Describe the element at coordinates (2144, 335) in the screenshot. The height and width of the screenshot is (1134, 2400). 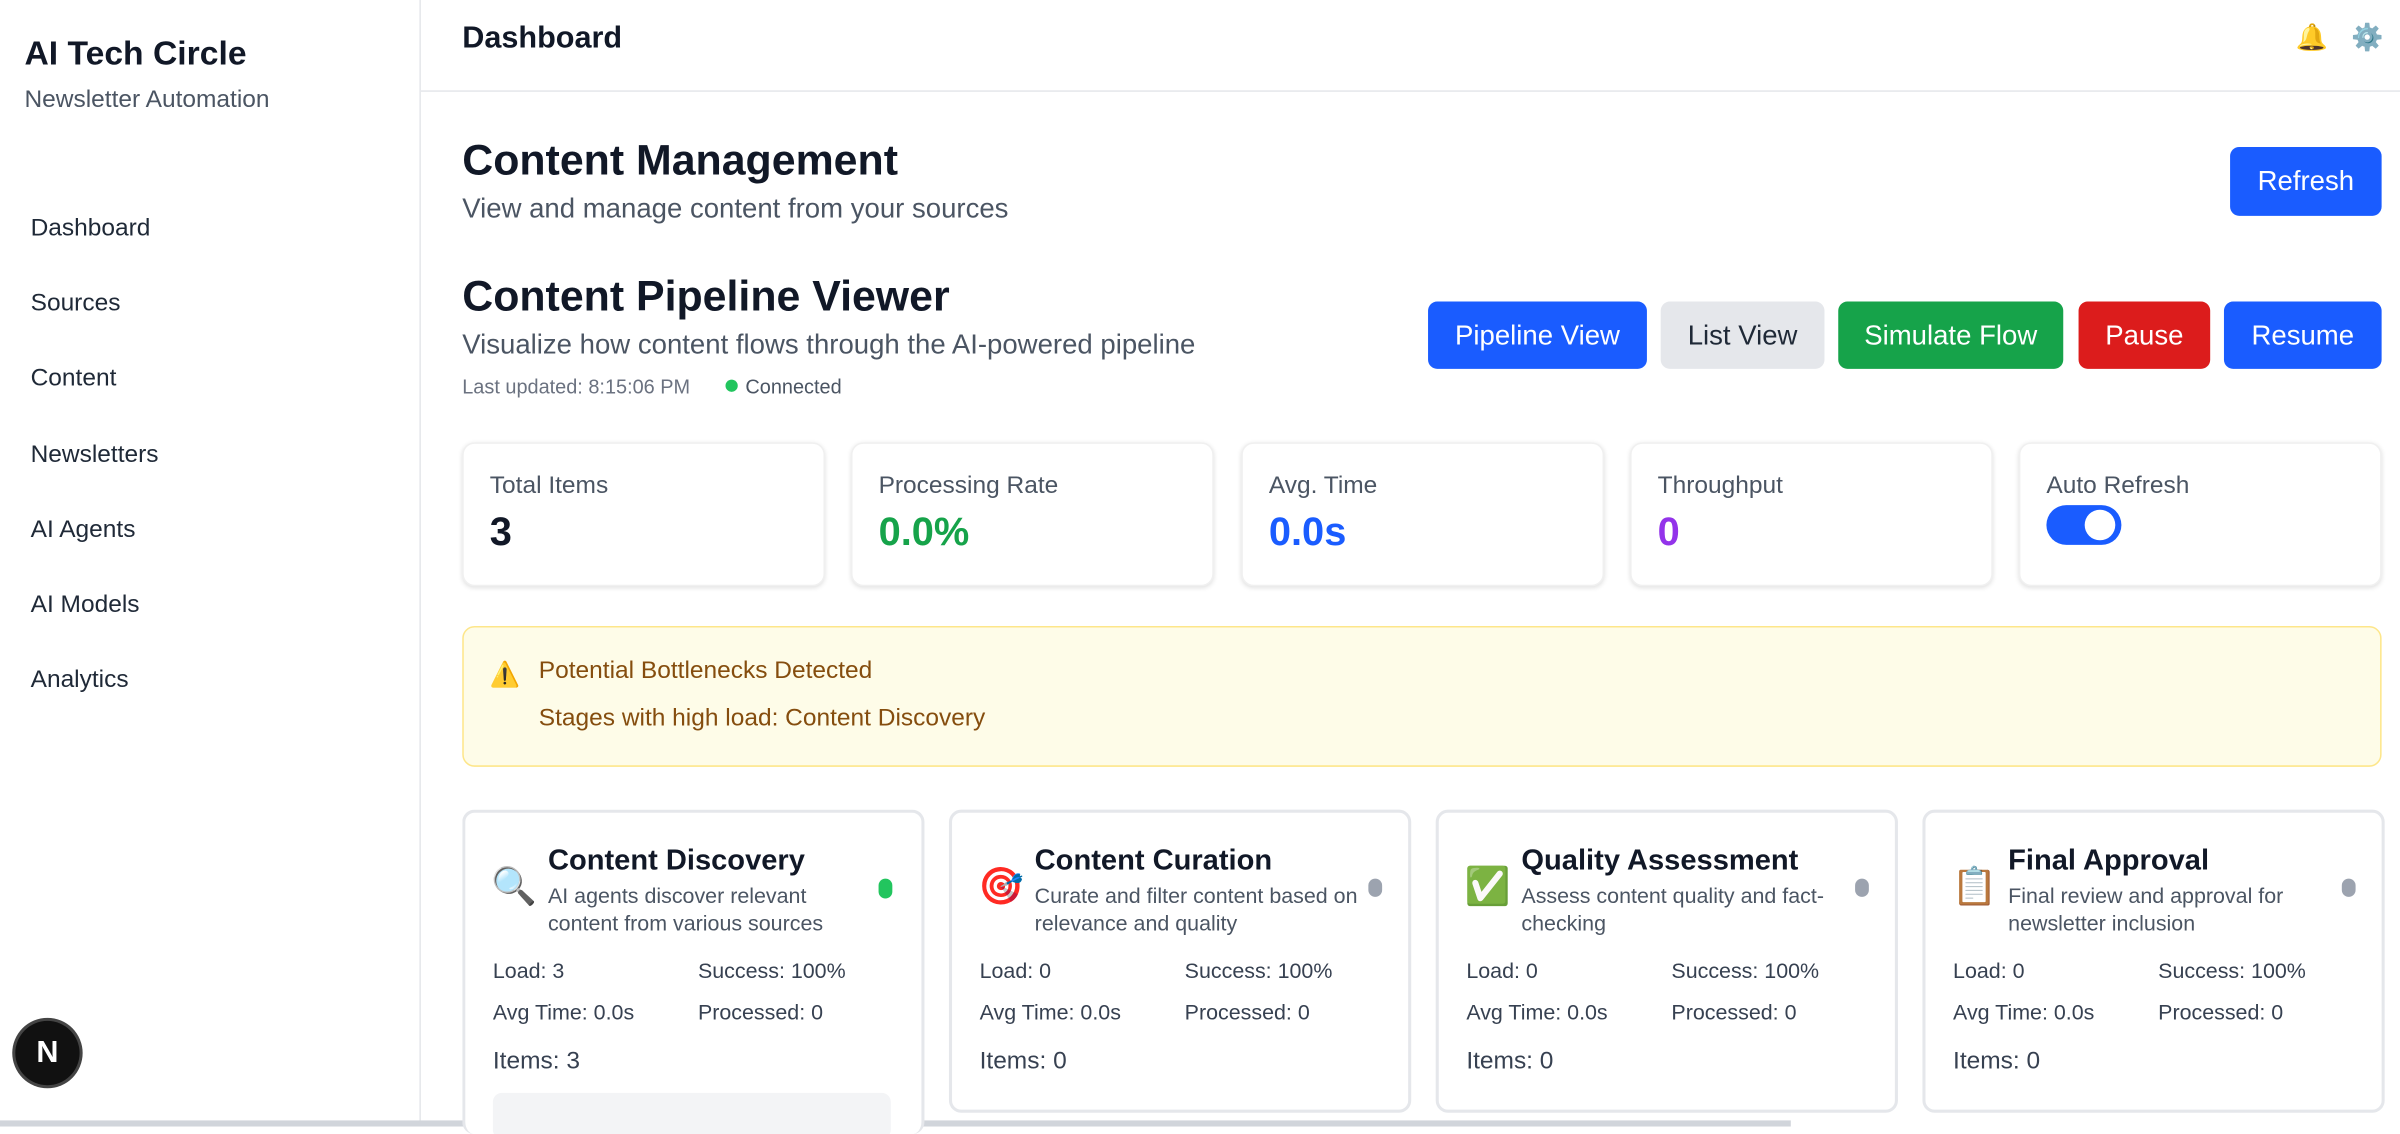
I see `view-button: Pause` at that location.